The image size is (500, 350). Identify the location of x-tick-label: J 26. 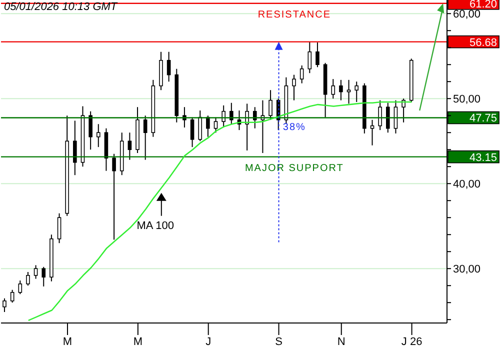
(411, 342).